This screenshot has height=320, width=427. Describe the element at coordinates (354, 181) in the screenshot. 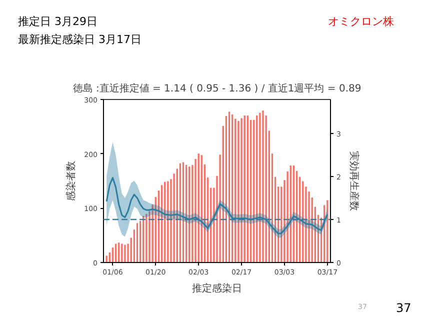

I see `y2-axis-title: 実効再生産数` at that location.